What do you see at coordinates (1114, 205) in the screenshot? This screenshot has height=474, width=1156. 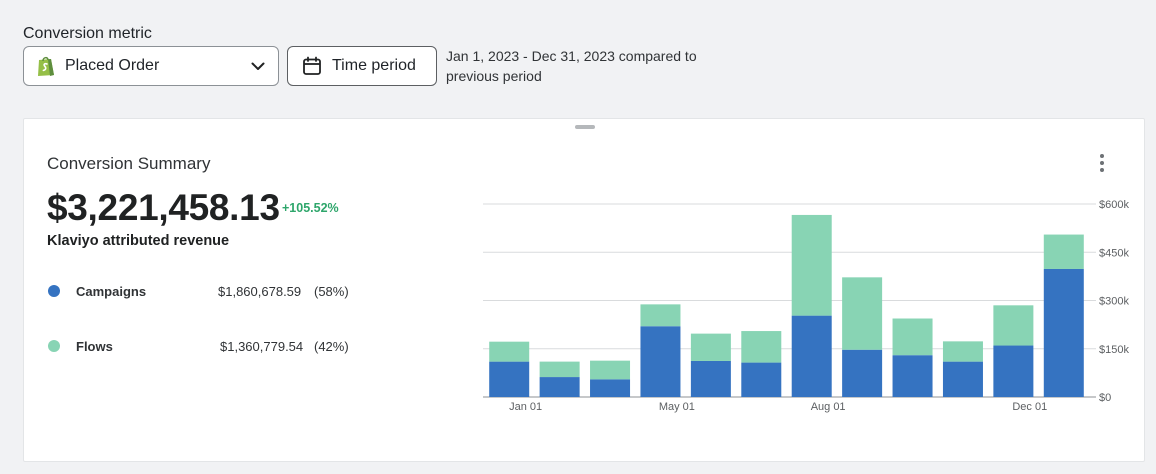 I see `y-tick-label: $600k` at bounding box center [1114, 205].